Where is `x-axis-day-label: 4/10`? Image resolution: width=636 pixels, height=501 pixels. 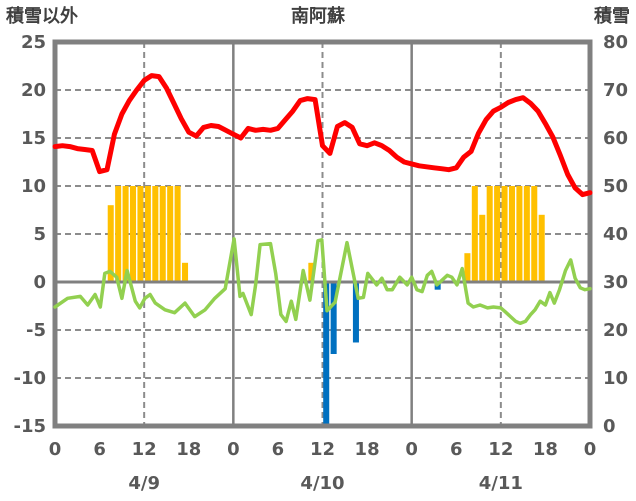 x-axis-day-label: 4/10 is located at coordinates (322, 483).